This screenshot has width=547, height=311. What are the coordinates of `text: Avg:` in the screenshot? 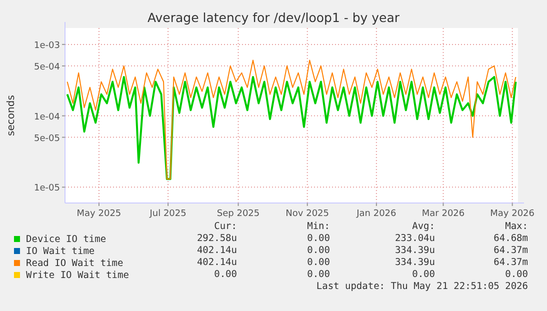 It's located at (423, 226).